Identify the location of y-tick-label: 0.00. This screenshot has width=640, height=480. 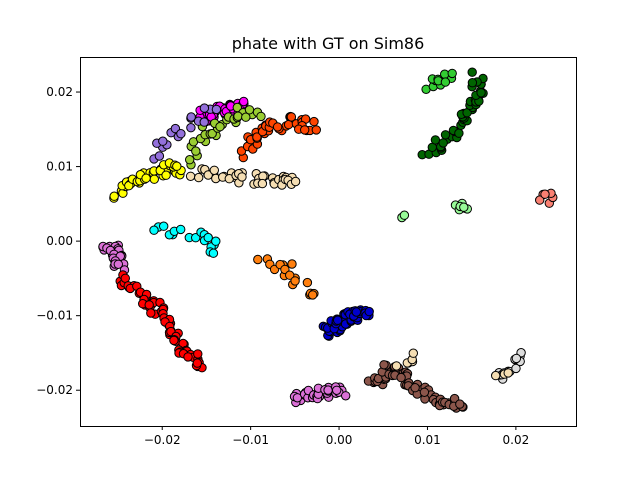
(59, 241).